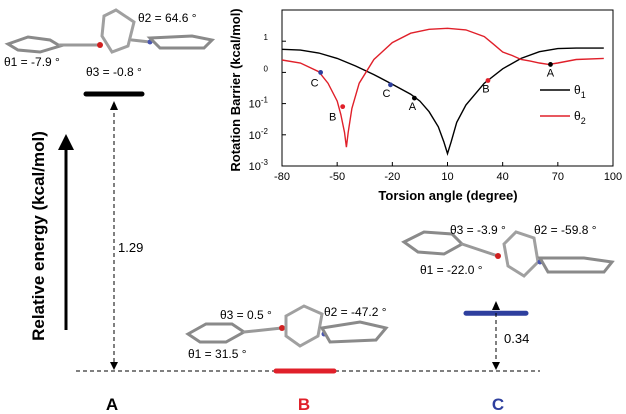  What do you see at coordinates (355, 312) in the screenshot?
I see `conformer-B-theta2: θ2 = -47.2 °` at bounding box center [355, 312].